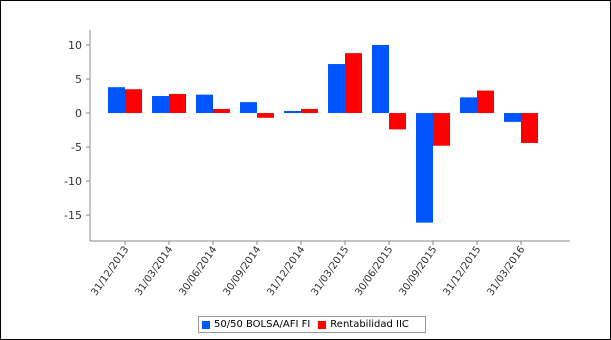 The image size is (611, 340). I want to click on x-tick-label: 31/03/2014, so click(154, 271).